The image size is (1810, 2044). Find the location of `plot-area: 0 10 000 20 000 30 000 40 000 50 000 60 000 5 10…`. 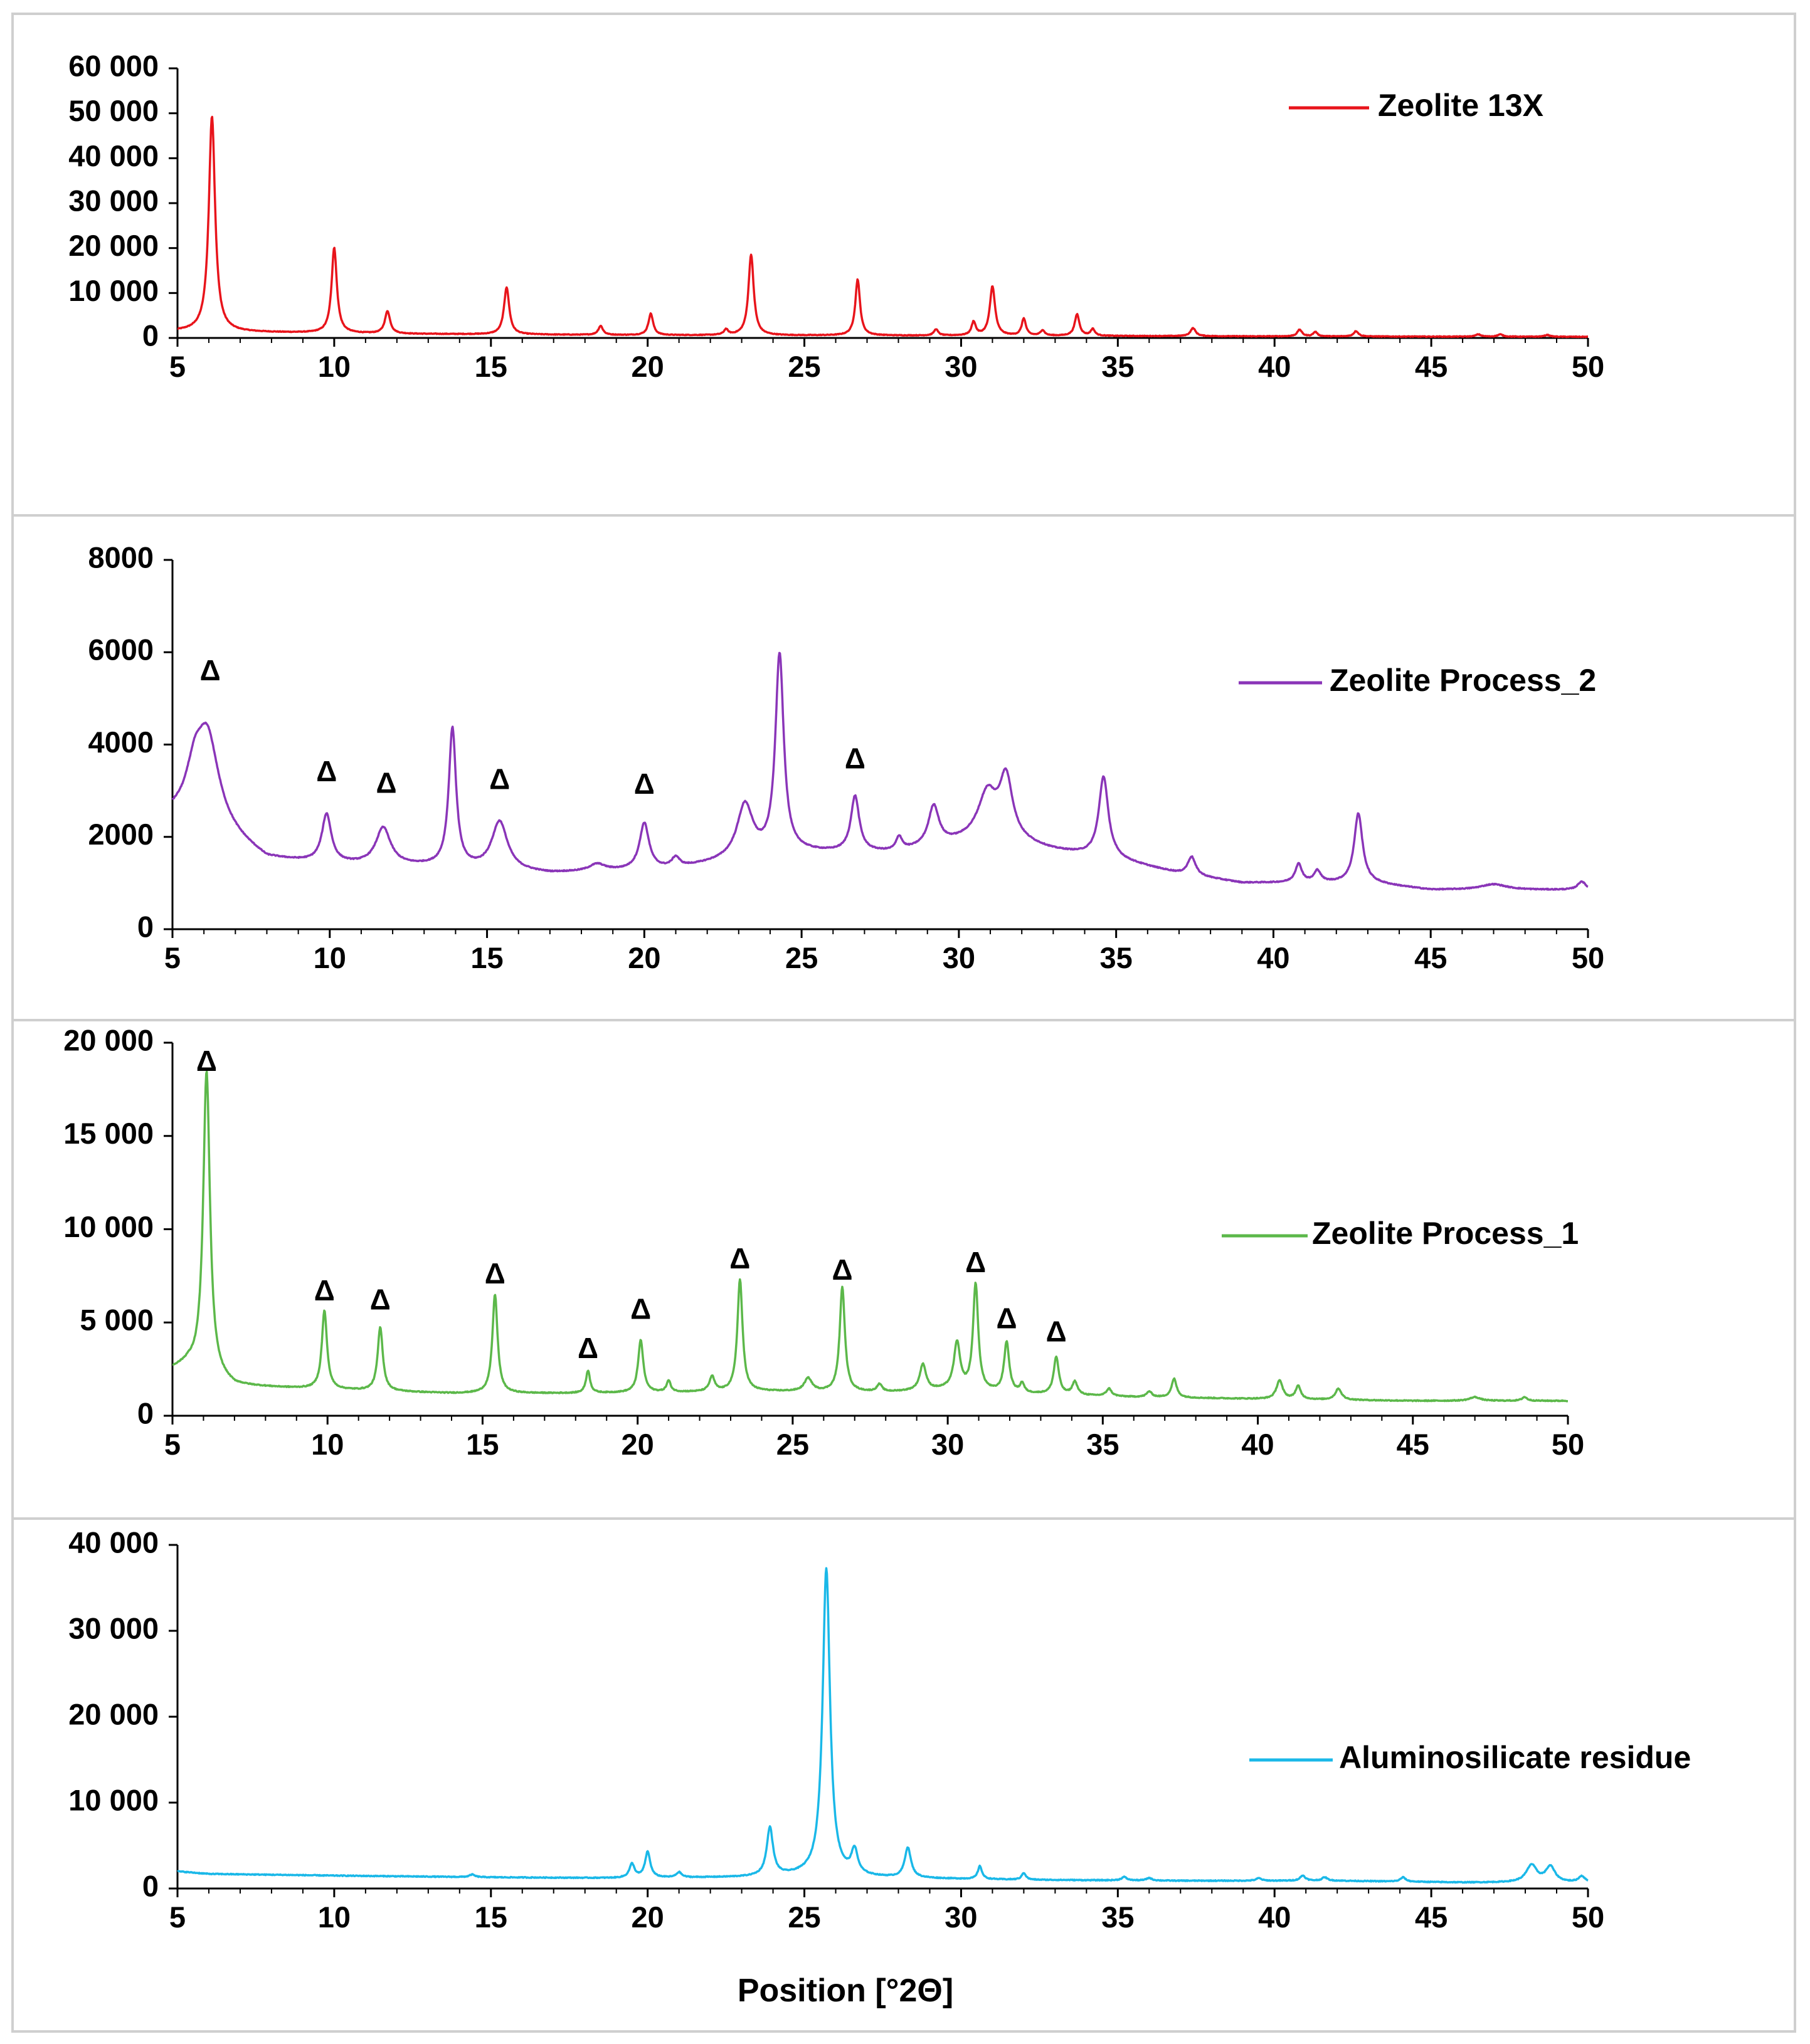

plot-area: 0 10 000 20 000 30 000 40 000 50 000 60 000 5 10… is located at coordinates (836, 216).